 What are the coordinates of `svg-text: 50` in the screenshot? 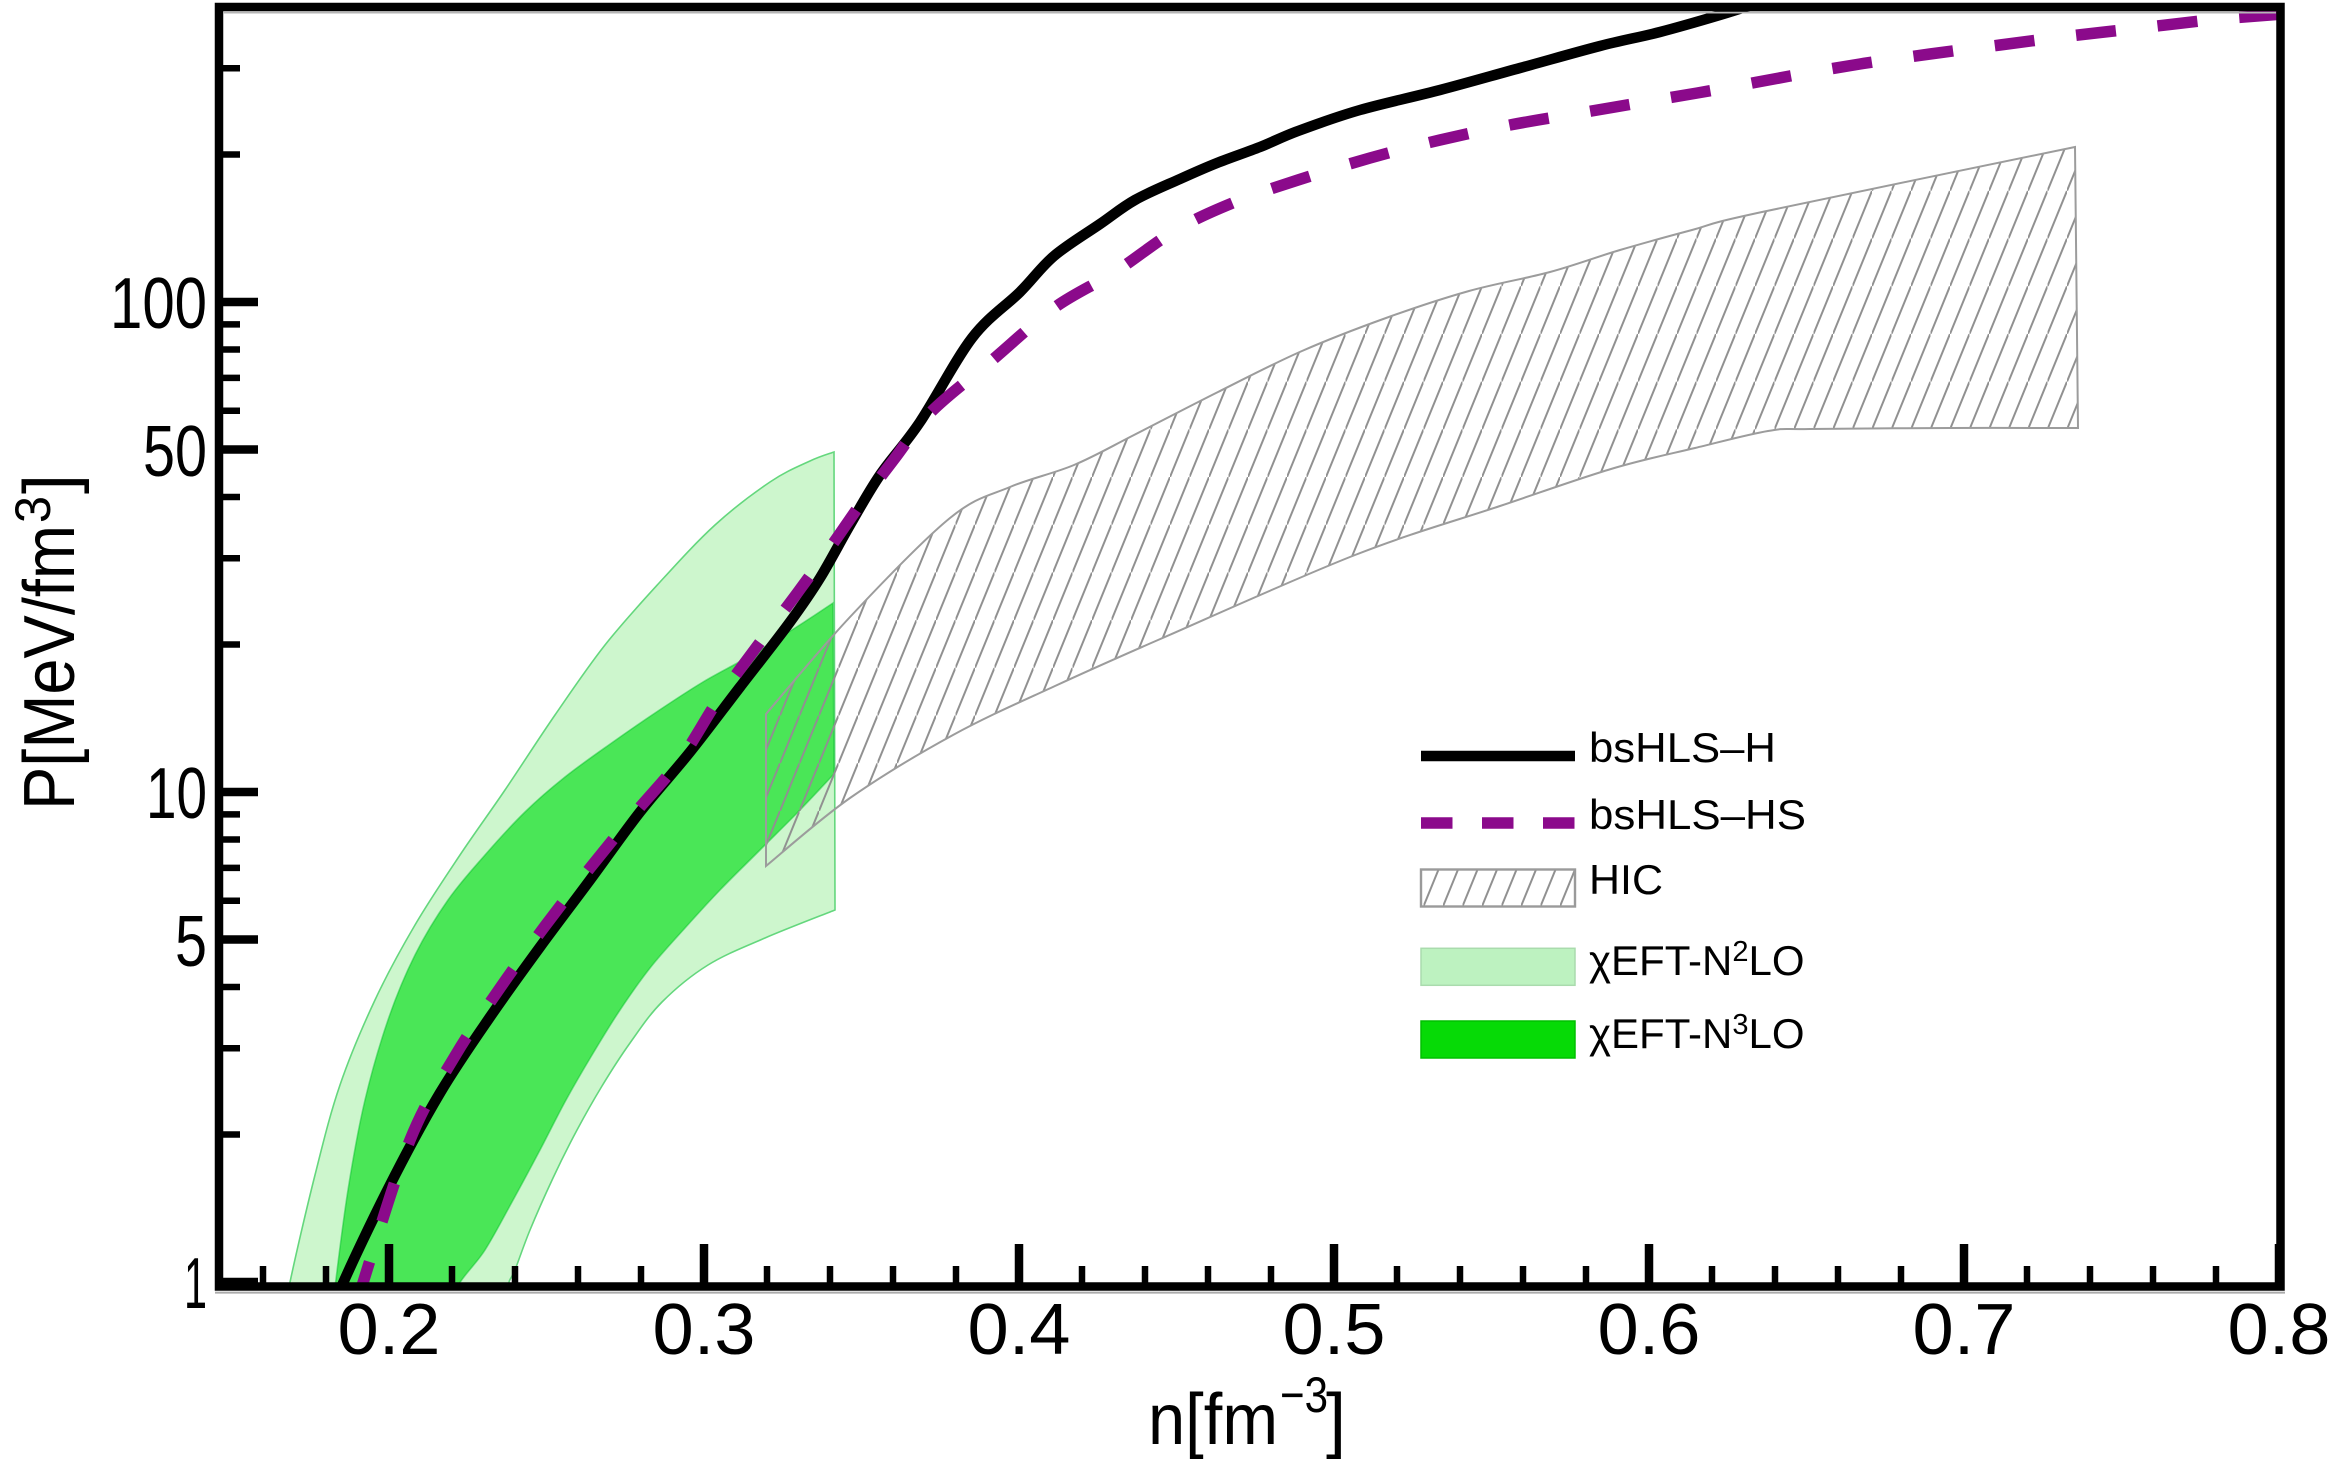 It's located at (175, 452).